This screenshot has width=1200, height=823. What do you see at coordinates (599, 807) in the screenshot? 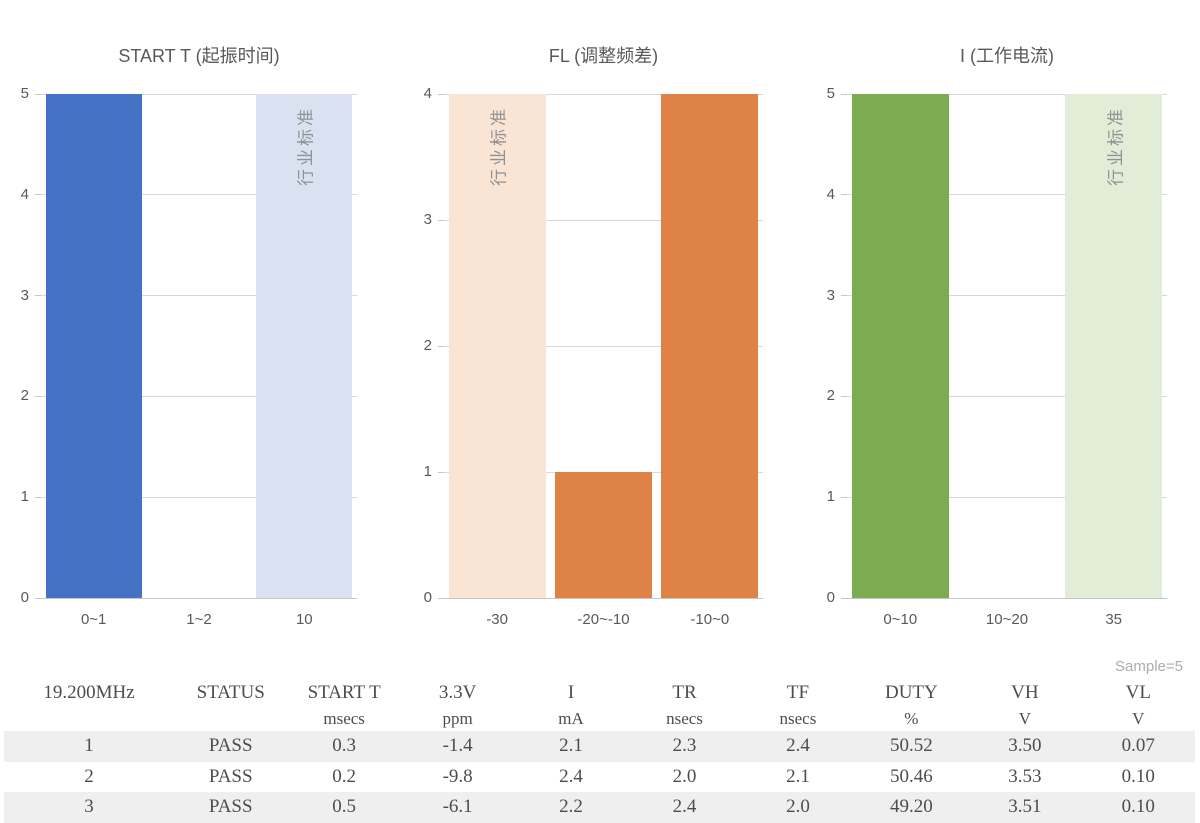
I see `table-row: 3 PASS 0.5 -6.1 2.2 2.4 2.0 49.20 3.51 0.10` at bounding box center [599, 807].